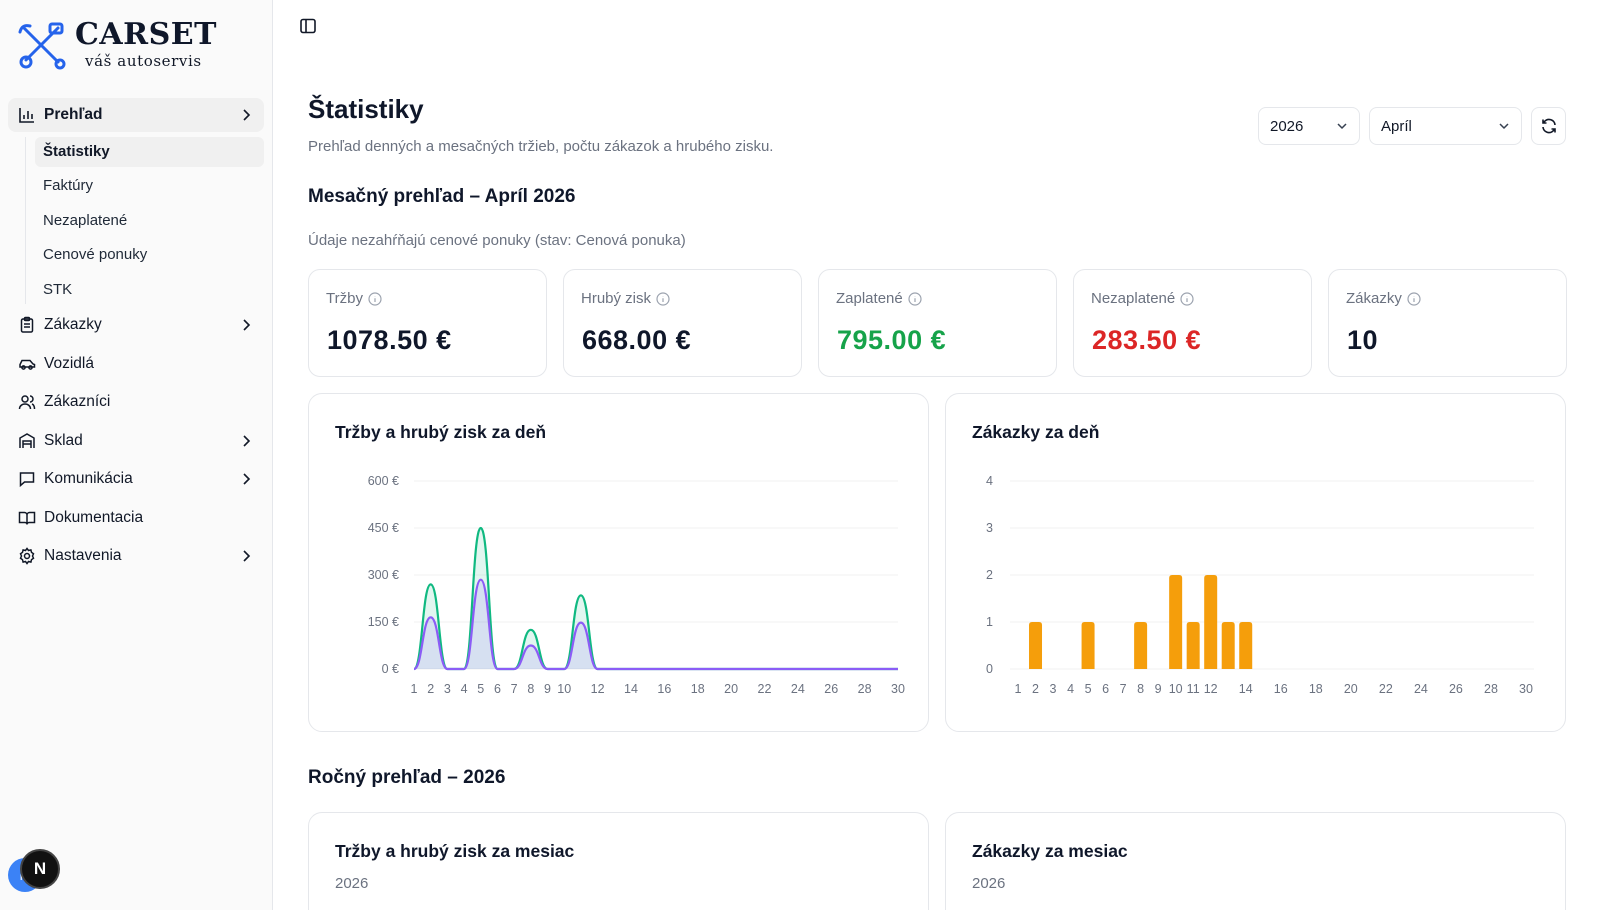 The width and height of the screenshot is (1600, 910). Describe the element at coordinates (1445, 126) in the screenshot. I see `month-select: Apríl` at that location.